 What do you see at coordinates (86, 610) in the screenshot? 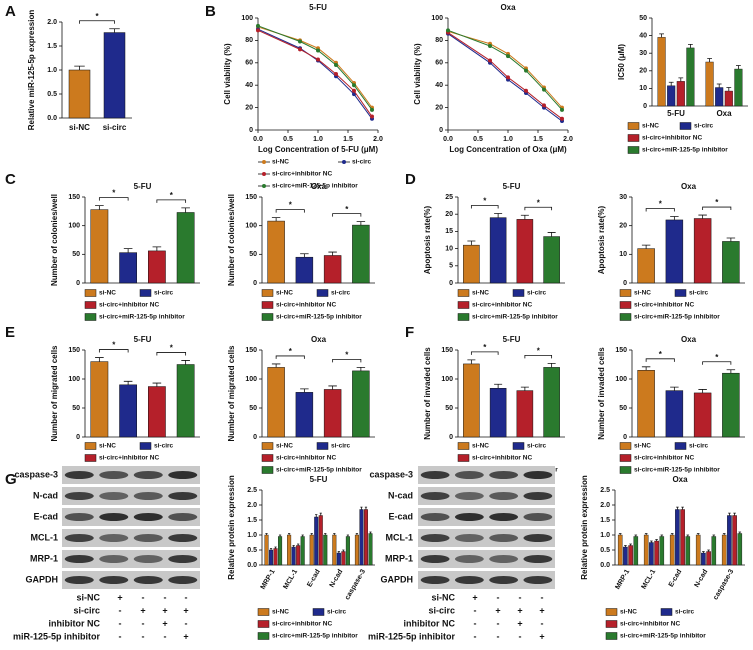
I see `condition-label: si-circ` at bounding box center [86, 610].